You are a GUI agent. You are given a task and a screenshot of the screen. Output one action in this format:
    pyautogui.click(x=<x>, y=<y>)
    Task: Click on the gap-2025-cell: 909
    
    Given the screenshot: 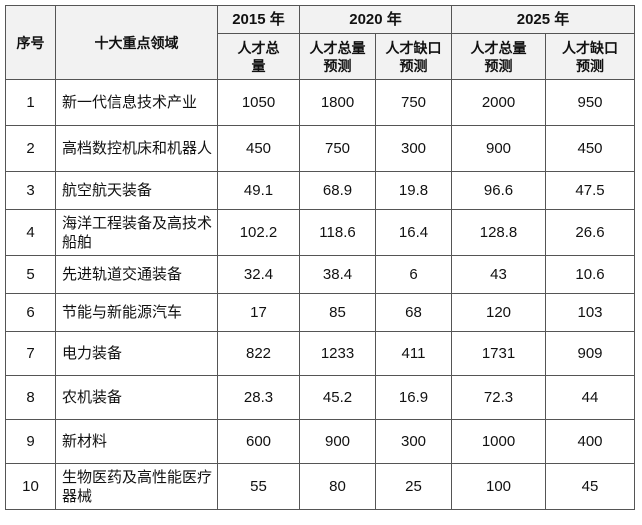 What is the action you would take?
    pyautogui.click(x=590, y=353)
    